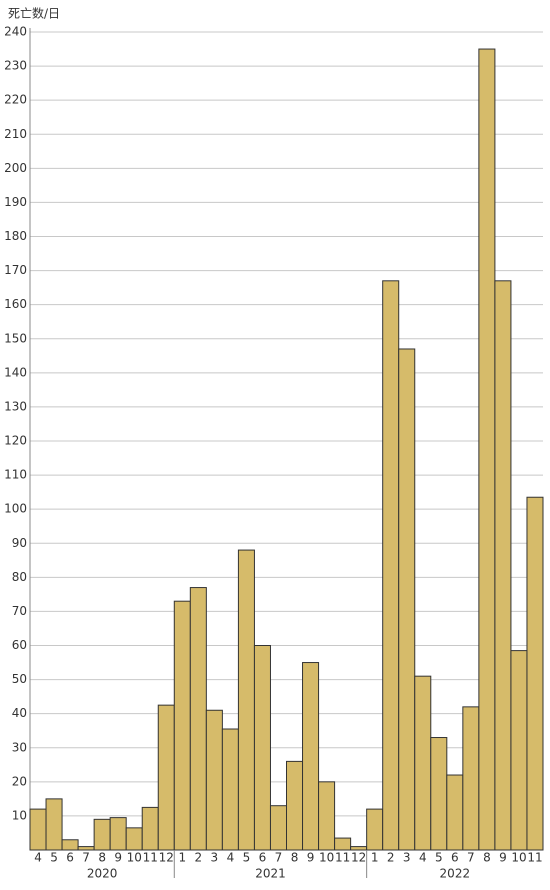 Image resolution: width=550 pixels, height=890 pixels. I want to click on y-tick-label: 170, so click(15, 270).